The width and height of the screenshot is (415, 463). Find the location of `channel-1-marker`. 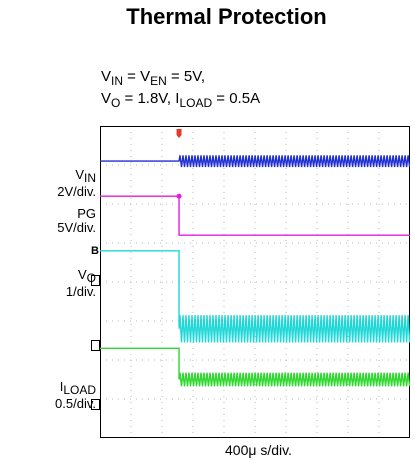

channel-1-marker is located at coordinates (95, 280).